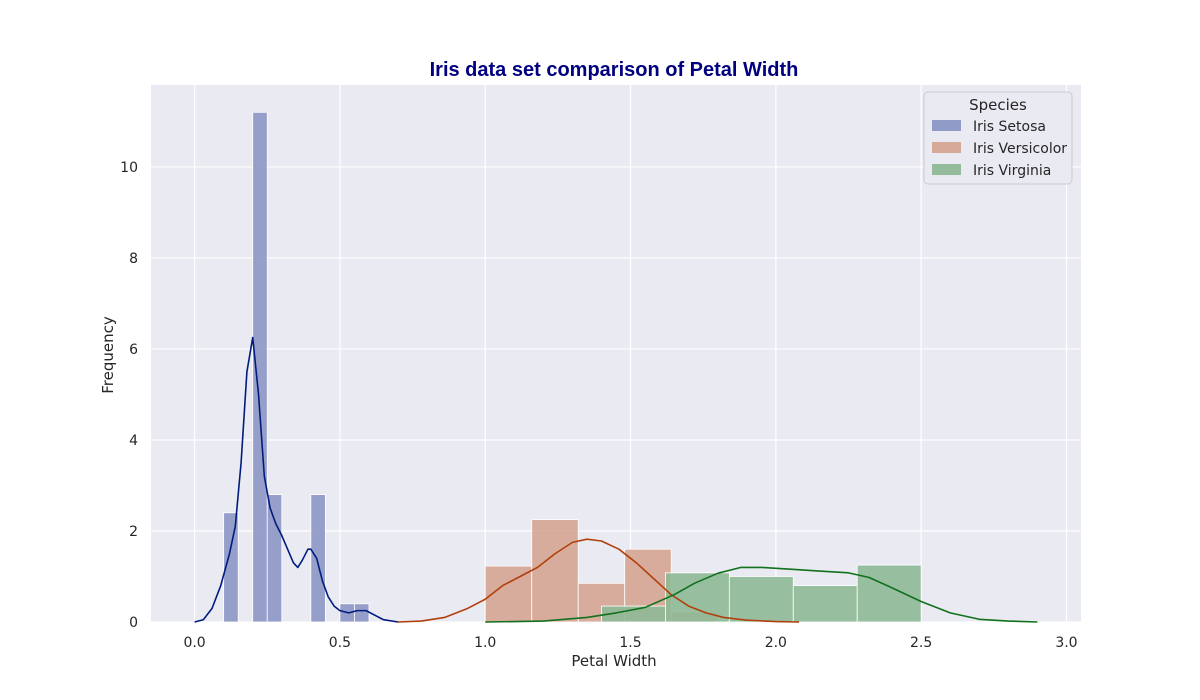 The height and width of the screenshot is (700, 1200). Describe the element at coordinates (998, 105) in the screenshot. I see `legend-title: Species` at that location.